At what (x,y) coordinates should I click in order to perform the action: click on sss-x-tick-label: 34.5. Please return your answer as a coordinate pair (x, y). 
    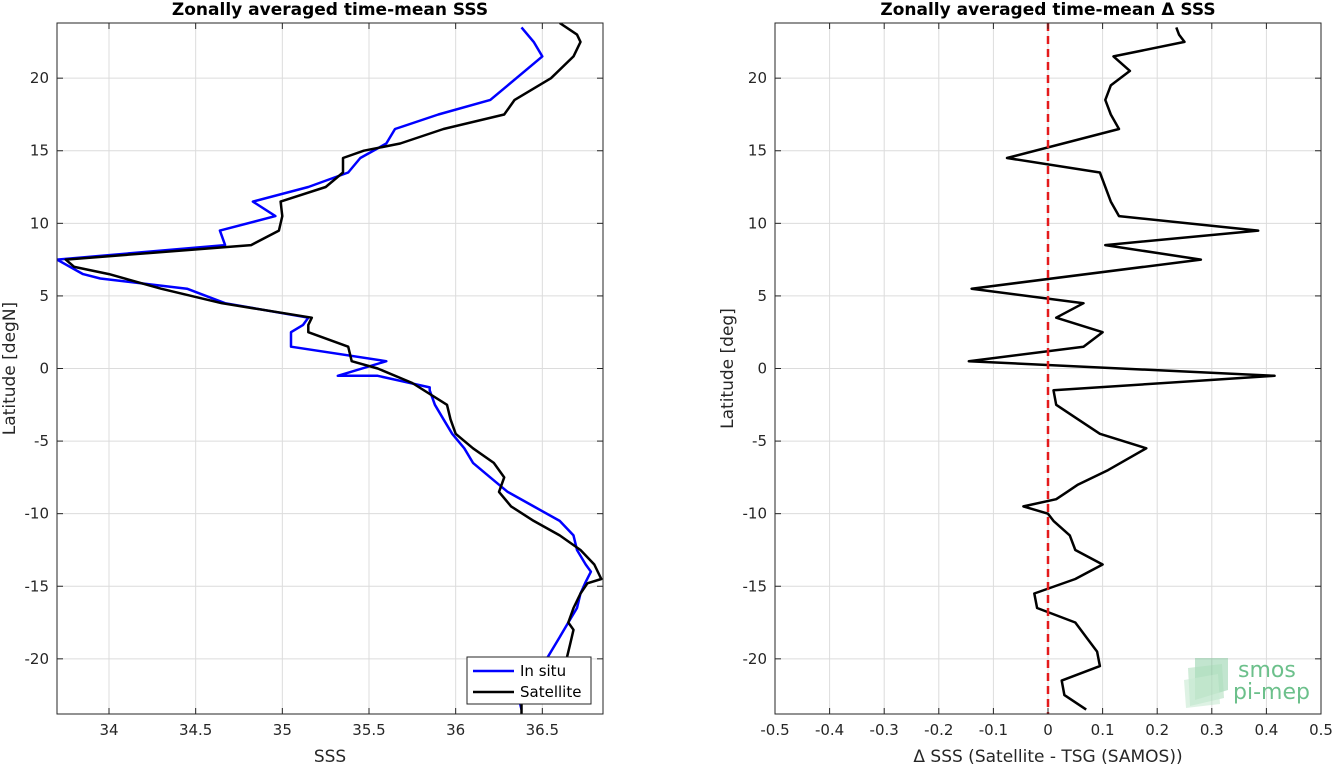
    Looking at the image, I should click on (195, 730).